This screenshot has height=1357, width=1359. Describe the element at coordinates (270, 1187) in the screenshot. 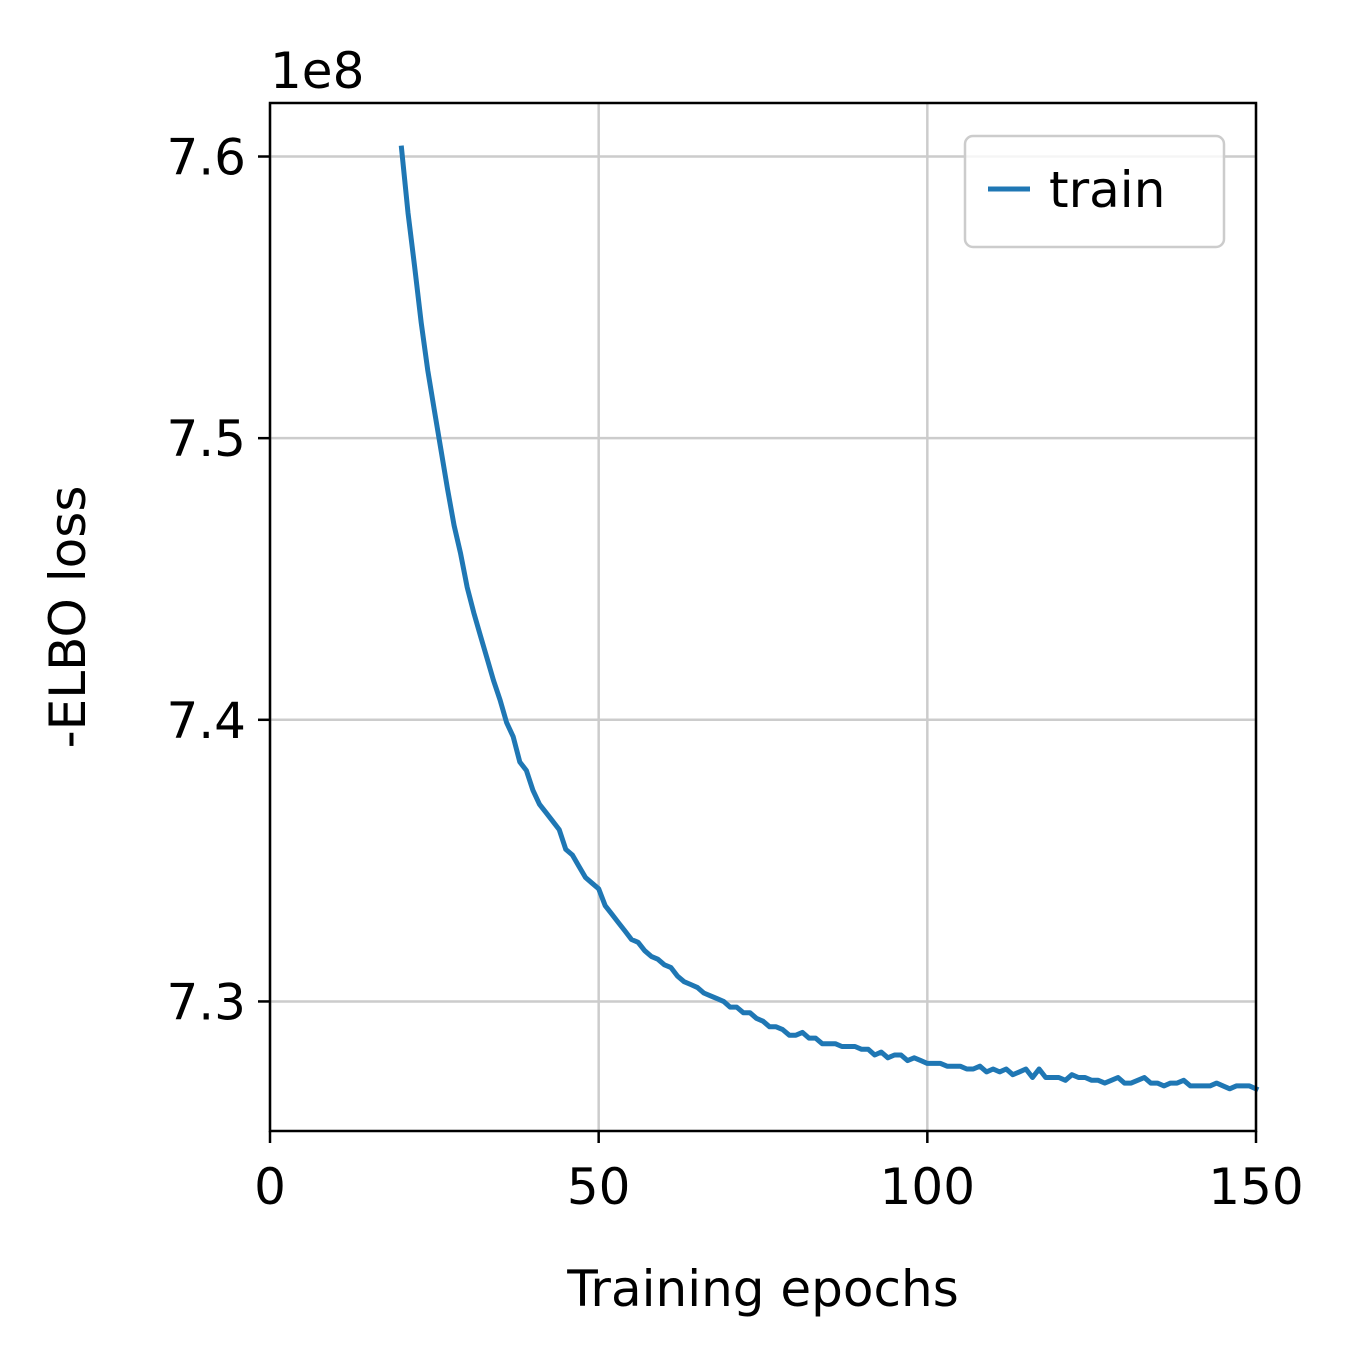

I see `x-tick-label: 0` at that location.